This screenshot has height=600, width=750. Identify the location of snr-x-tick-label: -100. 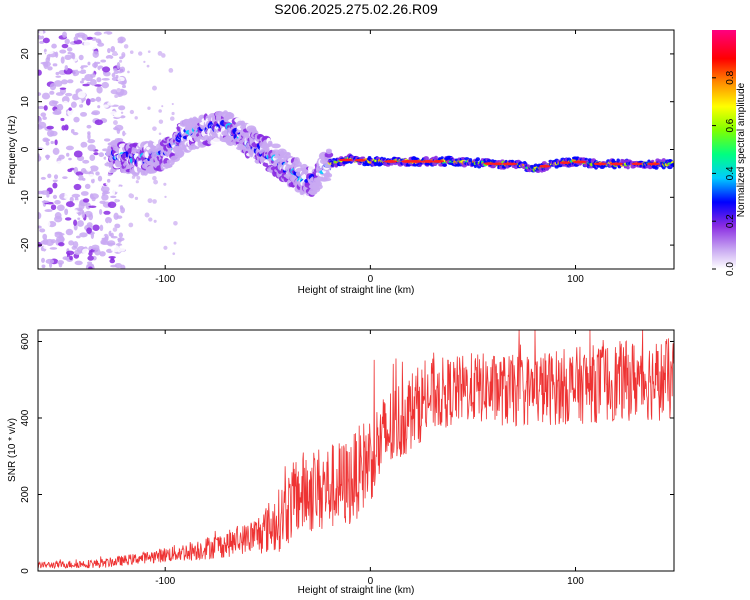
(165, 581).